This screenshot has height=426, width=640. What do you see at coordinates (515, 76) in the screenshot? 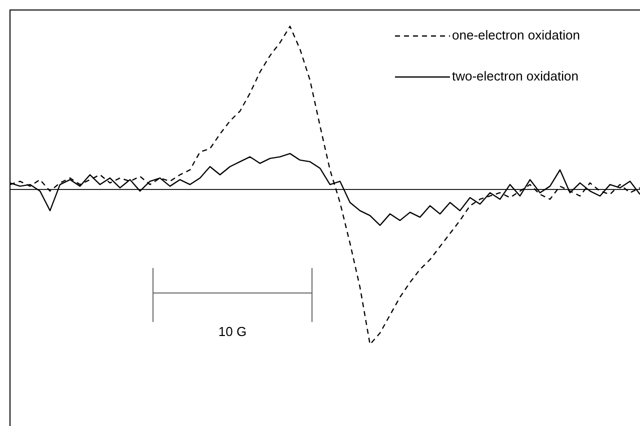
I see `legend-label: two-electron oxidation` at bounding box center [515, 76].